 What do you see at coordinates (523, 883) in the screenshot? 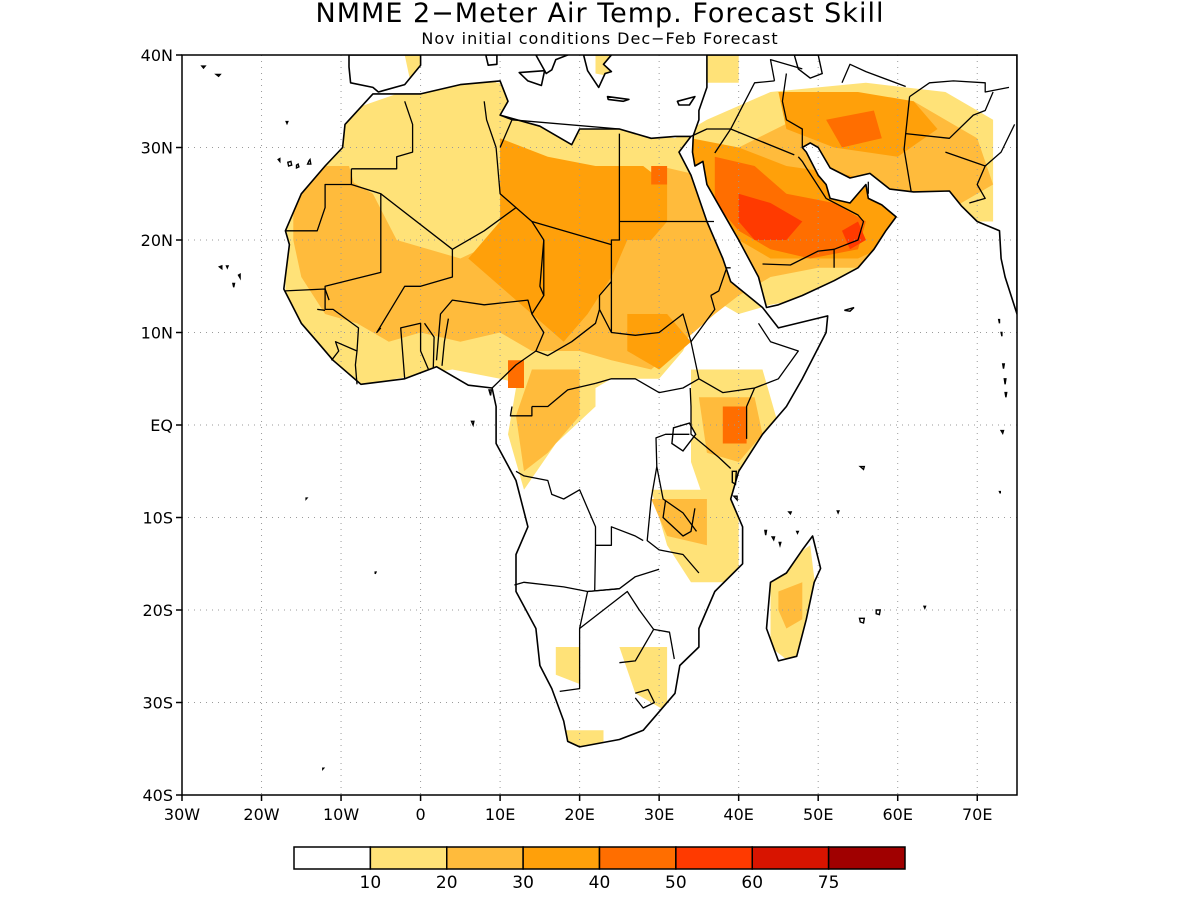
I see `colorbar-label: 30` at bounding box center [523, 883].